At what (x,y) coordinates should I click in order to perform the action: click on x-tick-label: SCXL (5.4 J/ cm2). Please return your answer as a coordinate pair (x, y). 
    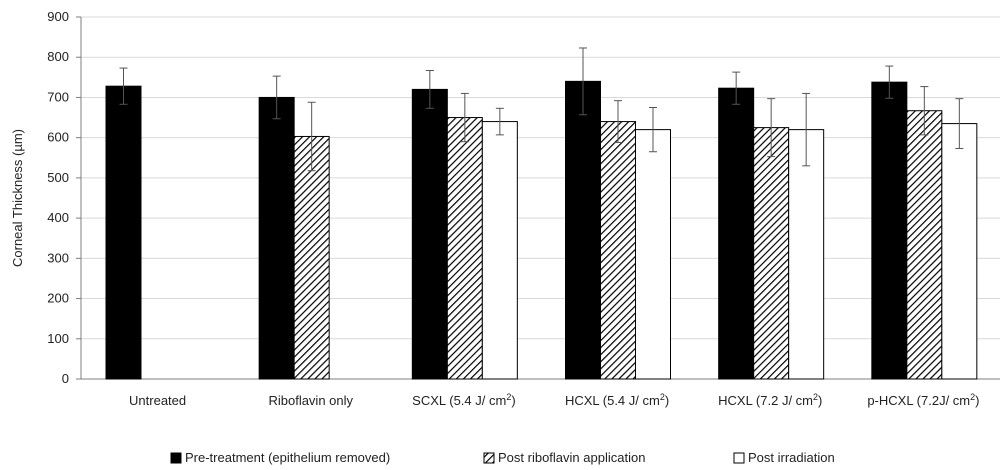
    Looking at the image, I should click on (464, 400).